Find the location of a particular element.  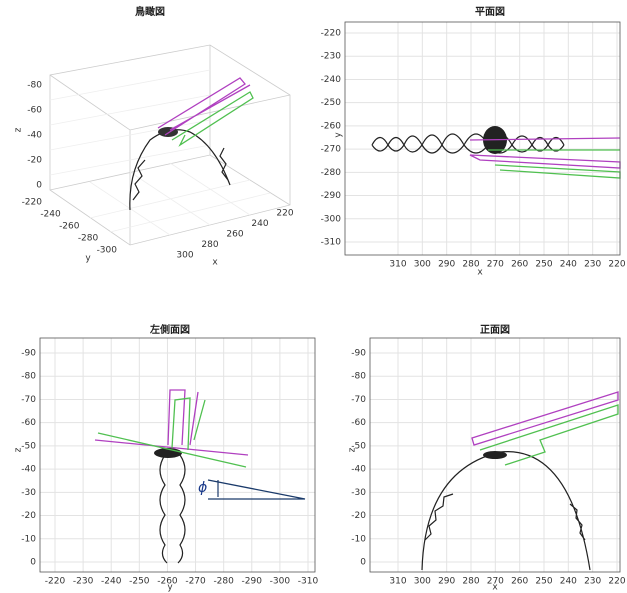

y-tick-label: -310 is located at coordinates (331, 243).